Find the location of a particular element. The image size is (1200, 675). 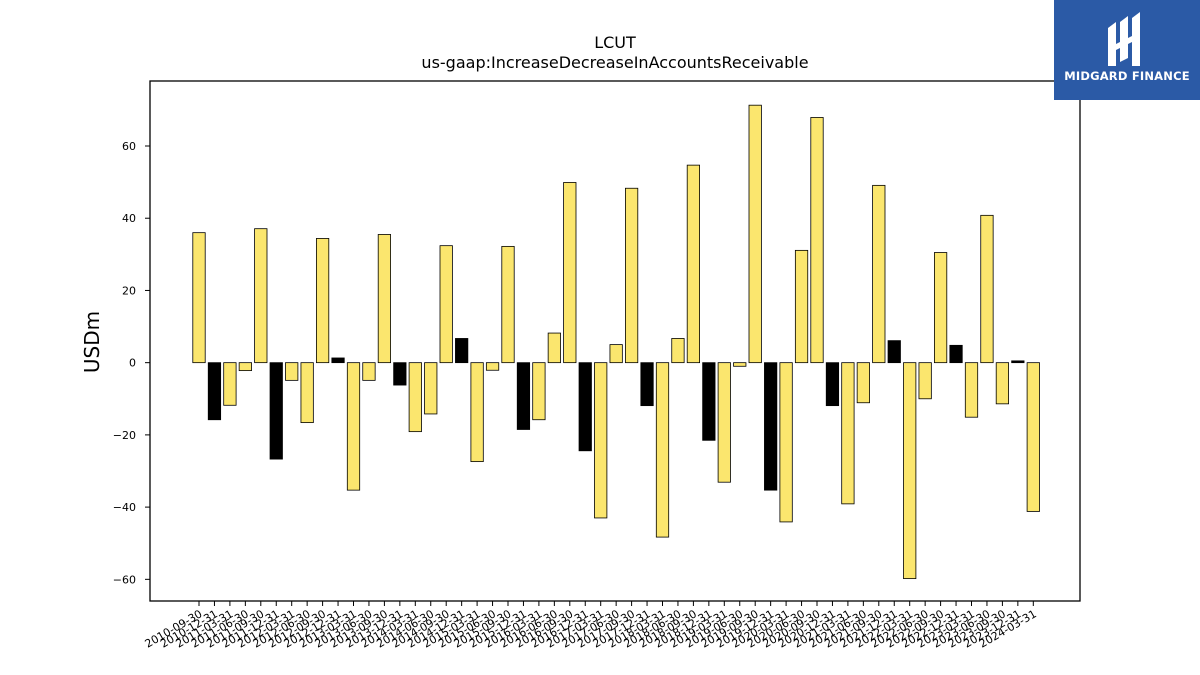

y-tick-label: −20 is located at coordinates (124, 435).